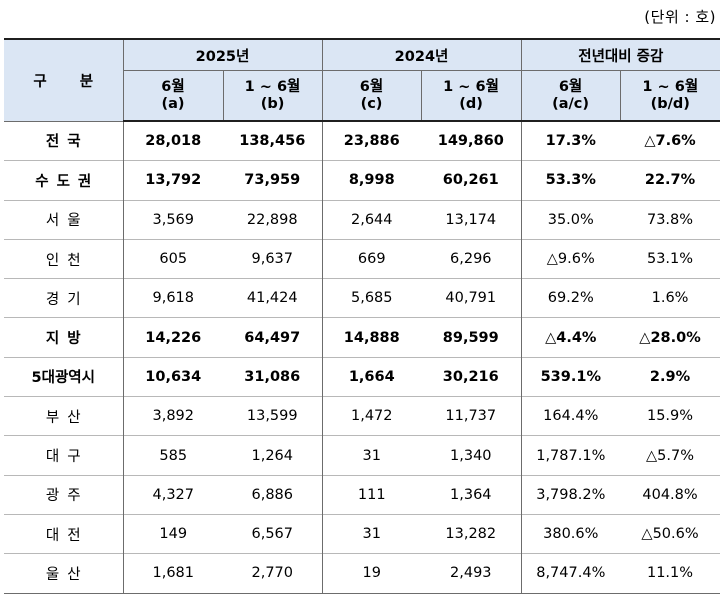 This screenshot has height=594, width=720. What do you see at coordinates (64, 573) in the screenshot?
I see `row-label: 울산` at bounding box center [64, 573].